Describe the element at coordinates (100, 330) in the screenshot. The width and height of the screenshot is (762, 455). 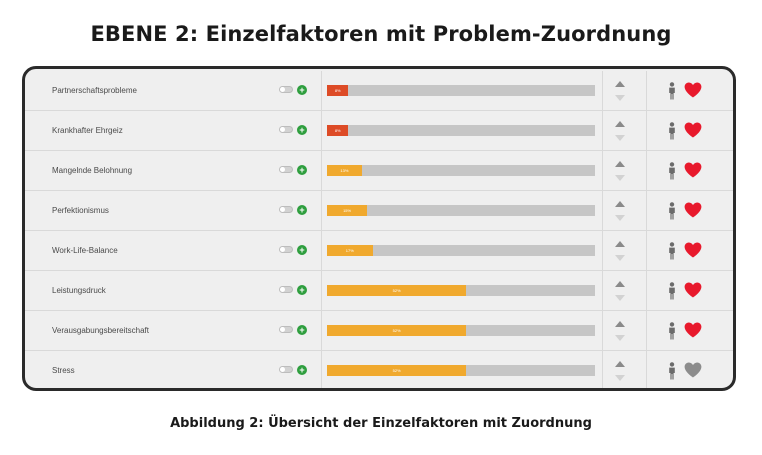
I see `factor-label: Verausgabungsbereitschaft` at that location.